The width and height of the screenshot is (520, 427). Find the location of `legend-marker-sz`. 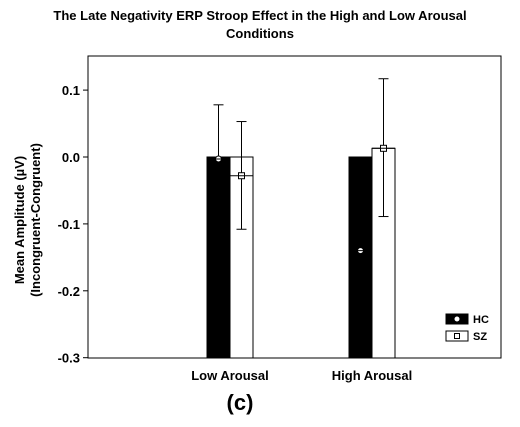

legend-marker-sz is located at coordinates (457, 336).